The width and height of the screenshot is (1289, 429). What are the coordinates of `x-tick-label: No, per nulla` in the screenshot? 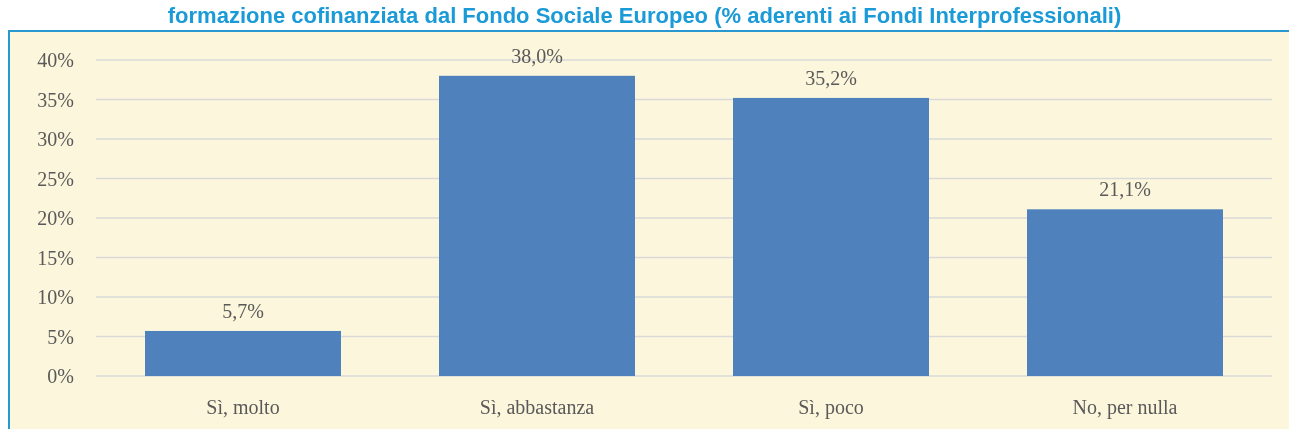 It's located at (1125, 407).